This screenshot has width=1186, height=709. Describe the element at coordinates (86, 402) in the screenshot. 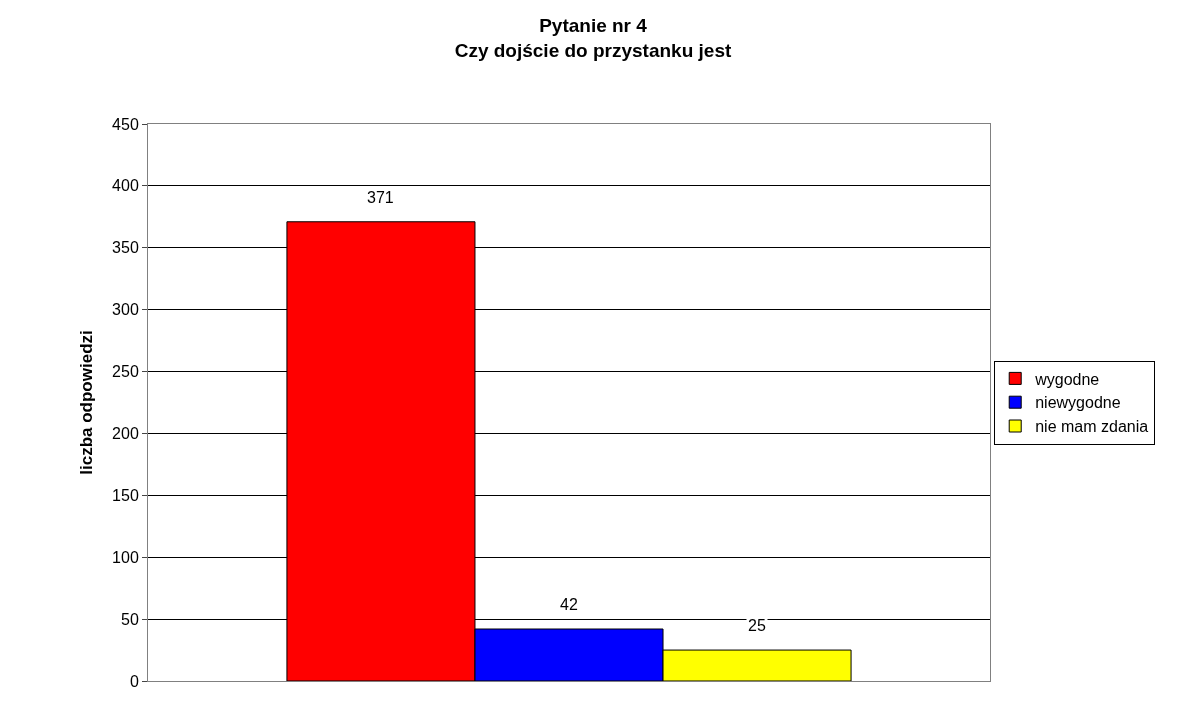

I see `y-axis-title: liczba odpowiedzi` at that location.